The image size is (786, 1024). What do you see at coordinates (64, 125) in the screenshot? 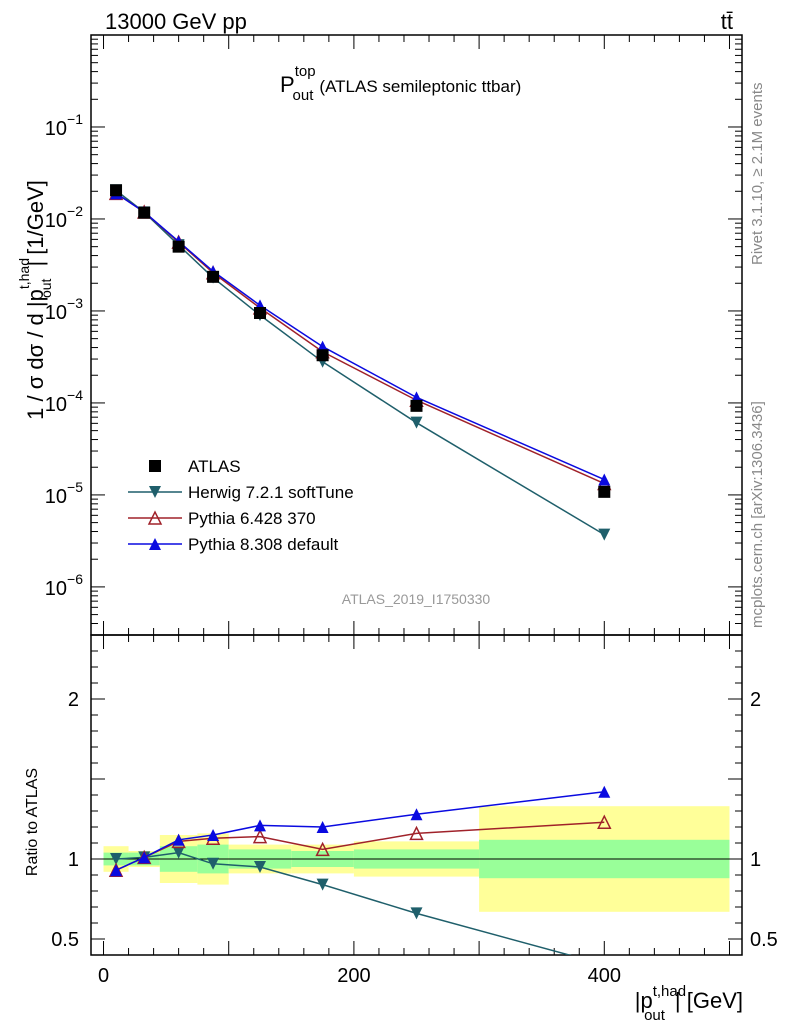
I see `y-tick-label: 10⁻¹` at bounding box center [64, 125].